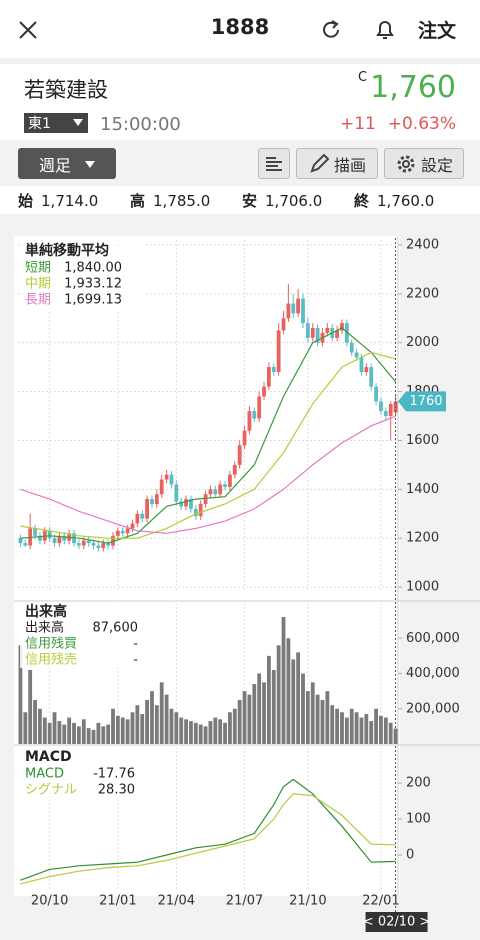 The width and height of the screenshot is (480, 940). I want to click on legend-name: 長期, so click(38, 300).